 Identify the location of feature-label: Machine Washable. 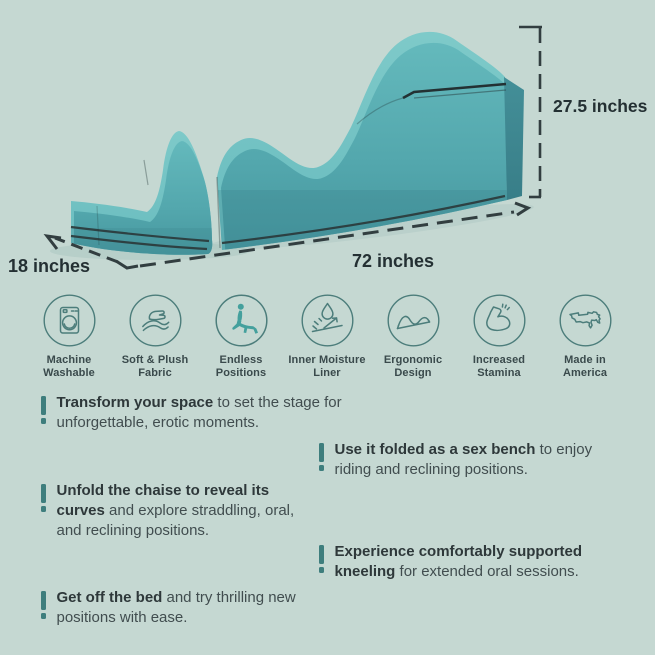
(69, 367).